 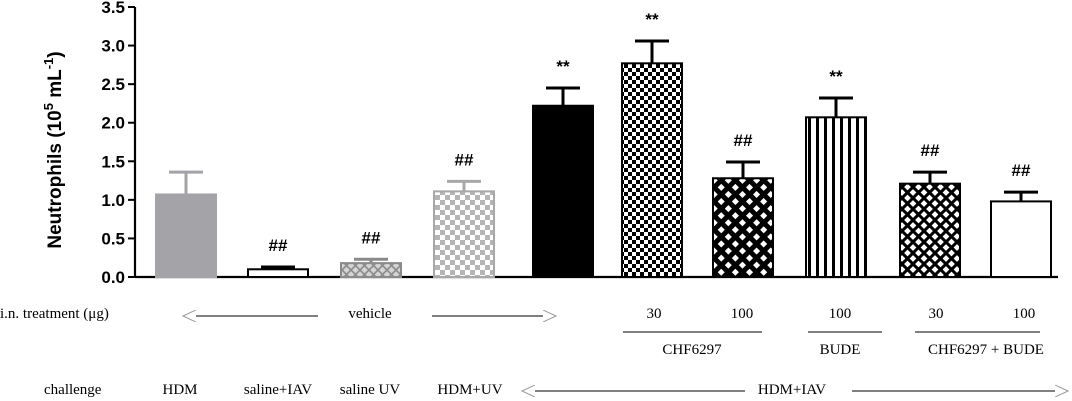 What do you see at coordinates (936, 314) in the screenshot?
I see `dose-combo-30: 30` at bounding box center [936, 314].